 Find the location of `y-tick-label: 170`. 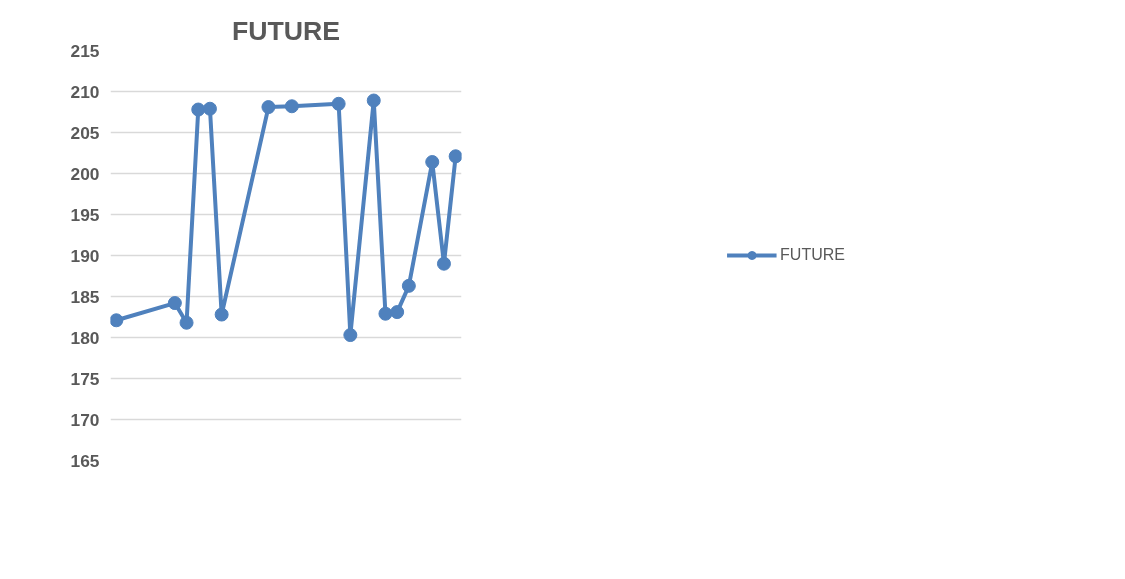

y-tick-label: 170 is located at coordinates (85, 419).